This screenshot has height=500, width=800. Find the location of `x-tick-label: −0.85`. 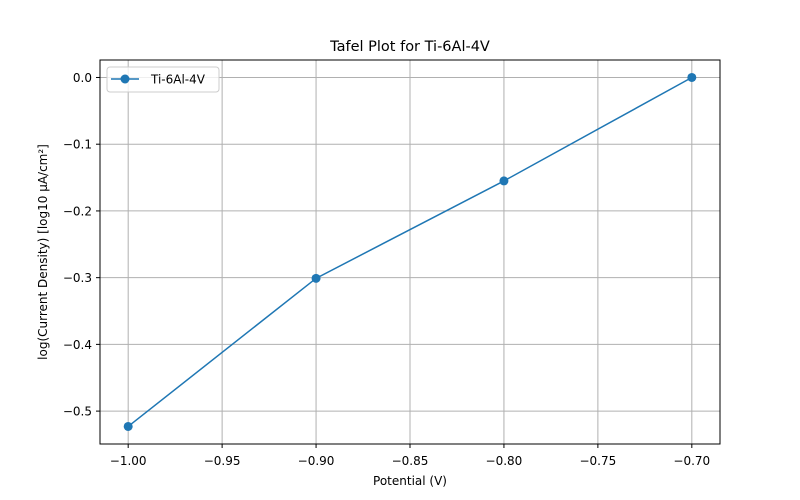

x-tick-label: −0.85 is located at coordinates (410, 461).